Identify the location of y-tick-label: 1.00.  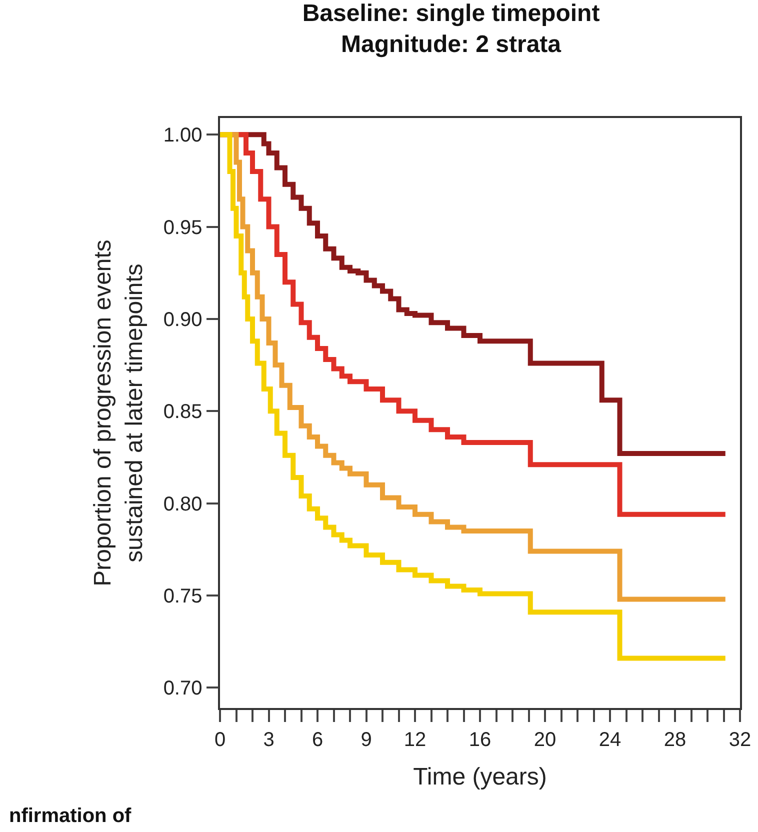
(182, 135).